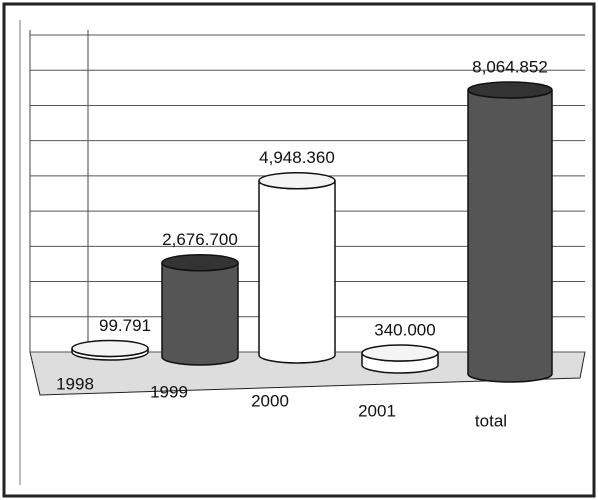 The width and height of the screenshot is (598, 500). Describe the element at coordinates (510, 66) in the screenshot. I see `value-label: 8,064.852` at that location.